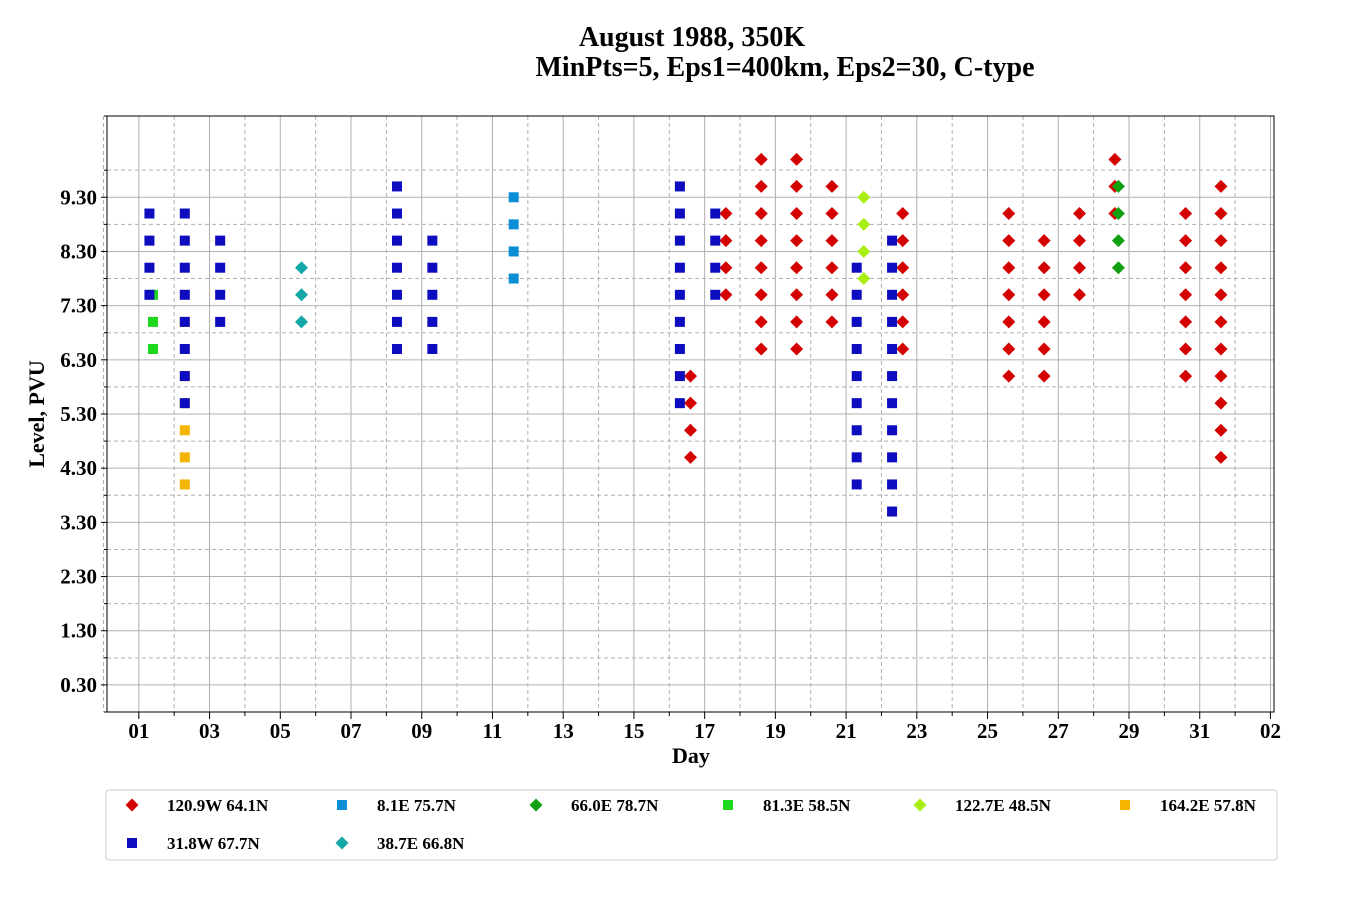  What do you see at coordinates (209, 731) in the screenshot?
I see `x-tick-label: 03` at bounding box center [209, 731].